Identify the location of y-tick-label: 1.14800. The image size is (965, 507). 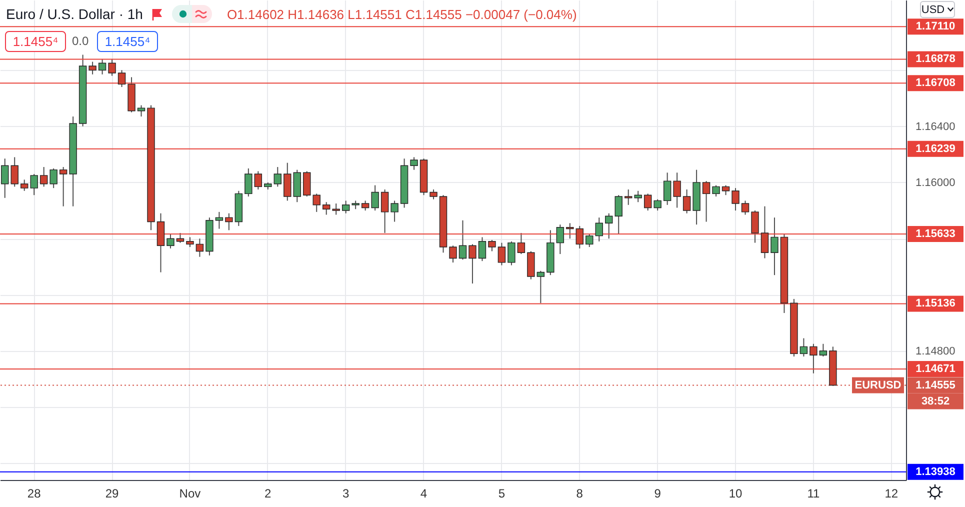
(936, 351).